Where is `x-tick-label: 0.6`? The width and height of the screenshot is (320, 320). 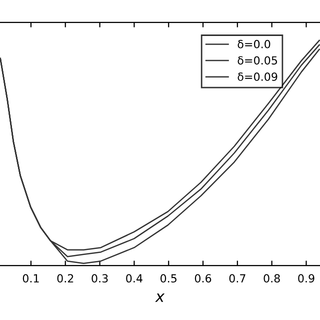
x-tick-label: 0.6 is located at coordinates (203, 278).